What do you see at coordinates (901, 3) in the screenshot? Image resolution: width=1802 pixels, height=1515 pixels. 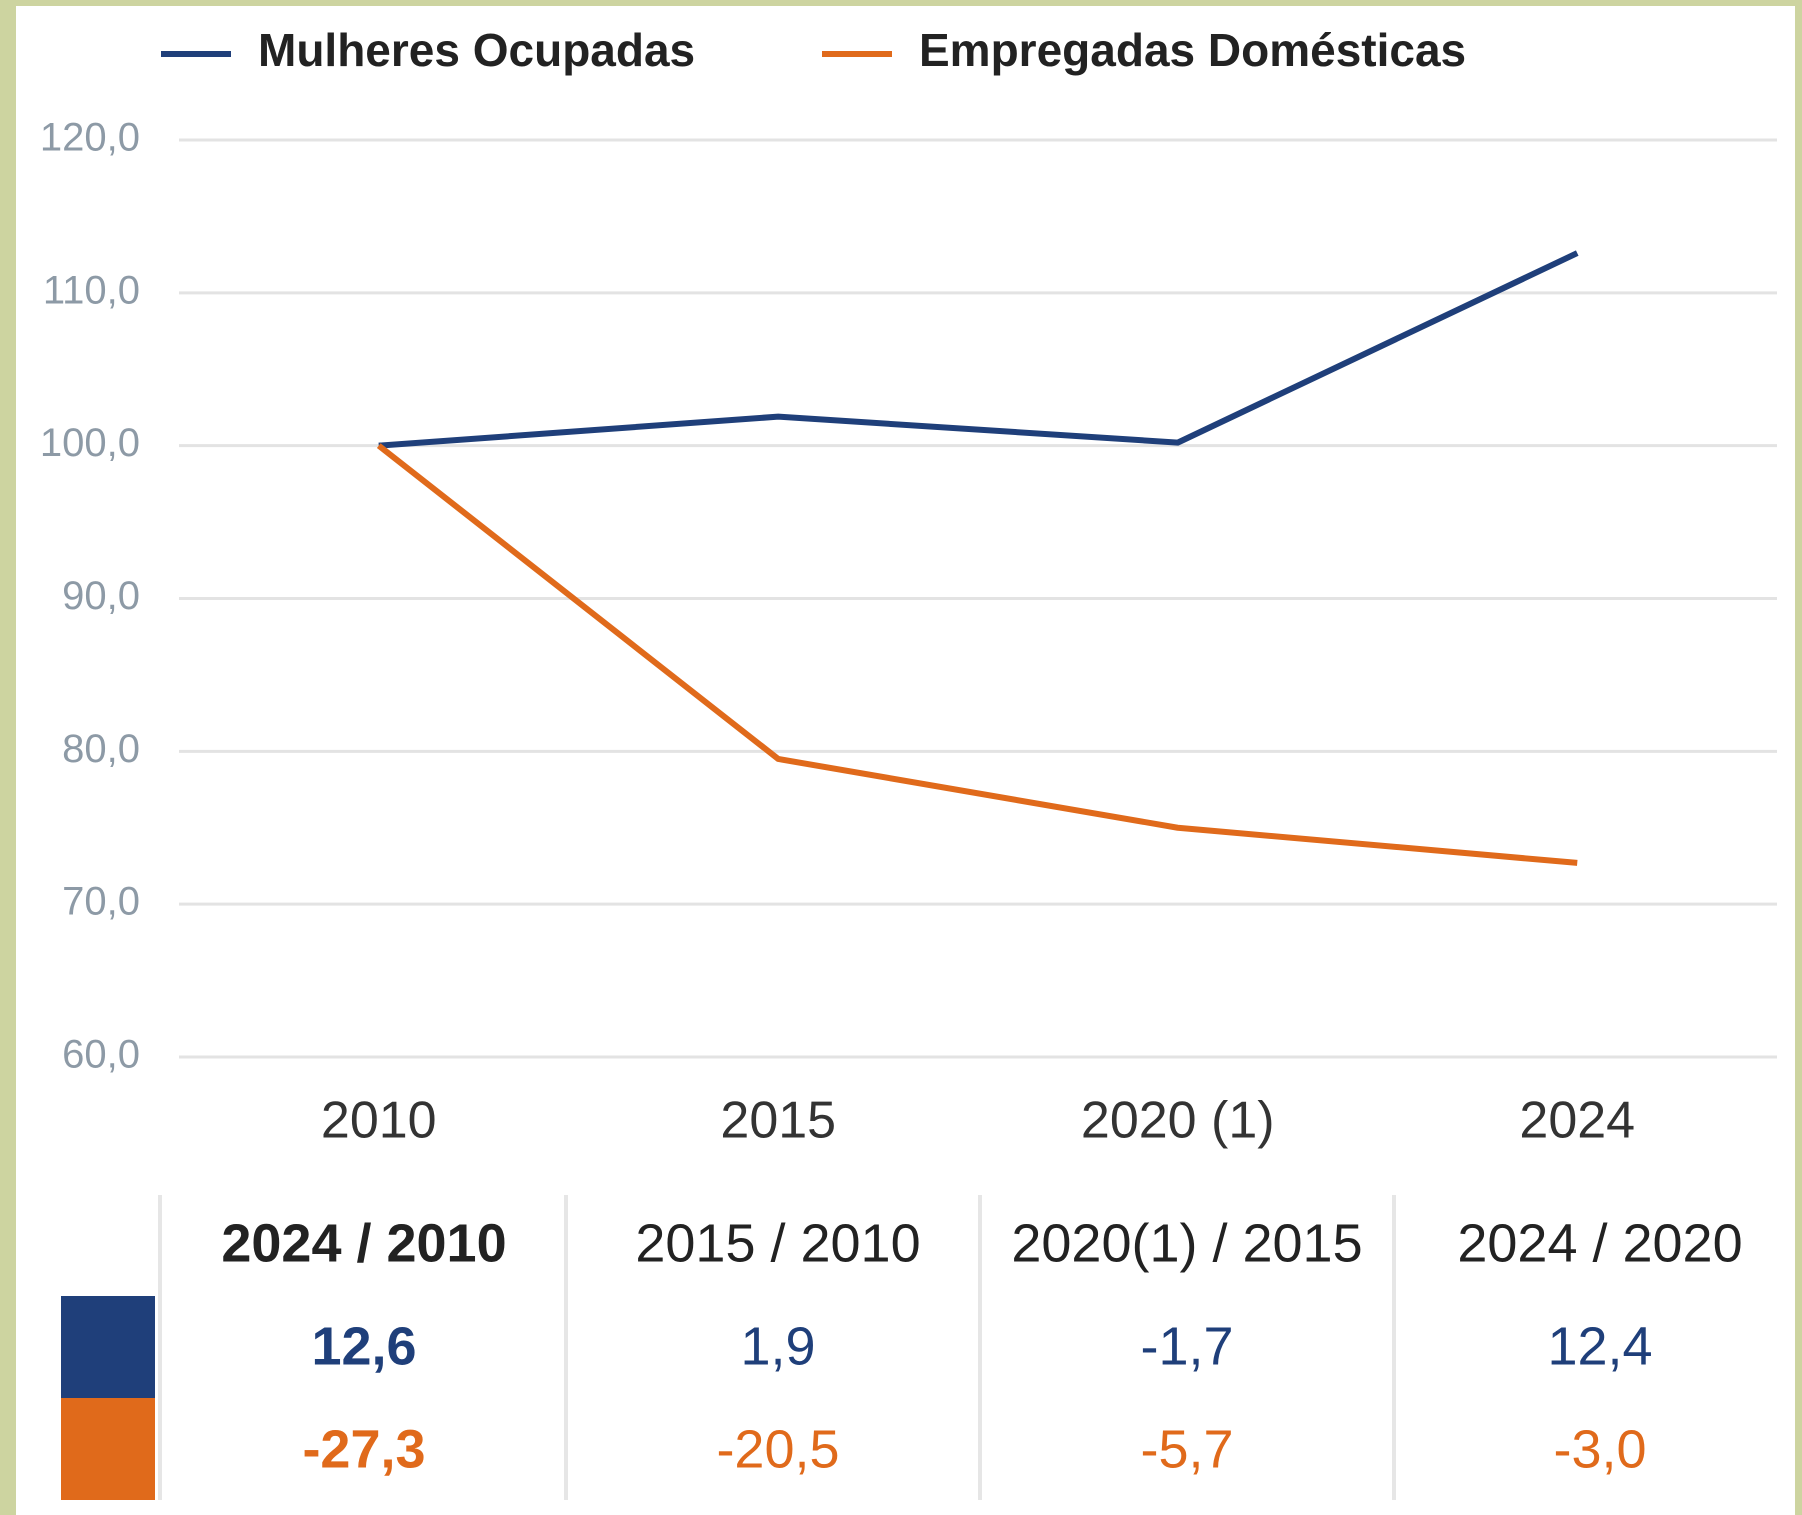 I see `frame-top` at bounding box center [901, 3].